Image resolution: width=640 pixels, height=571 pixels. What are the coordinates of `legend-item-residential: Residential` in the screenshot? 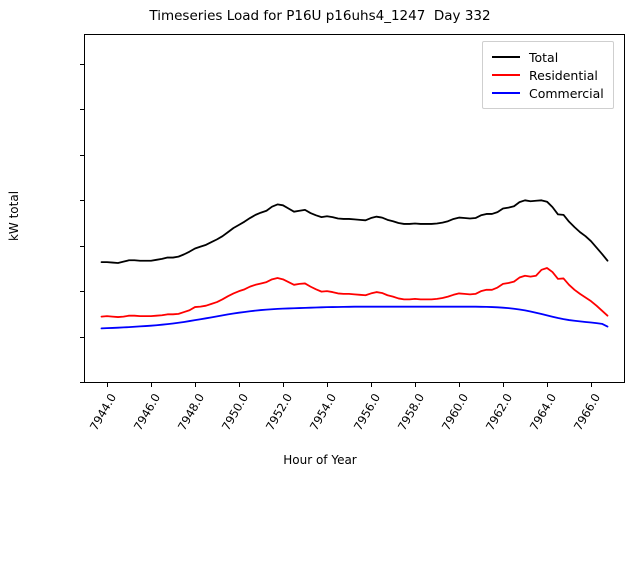 It's located at (548, 75).